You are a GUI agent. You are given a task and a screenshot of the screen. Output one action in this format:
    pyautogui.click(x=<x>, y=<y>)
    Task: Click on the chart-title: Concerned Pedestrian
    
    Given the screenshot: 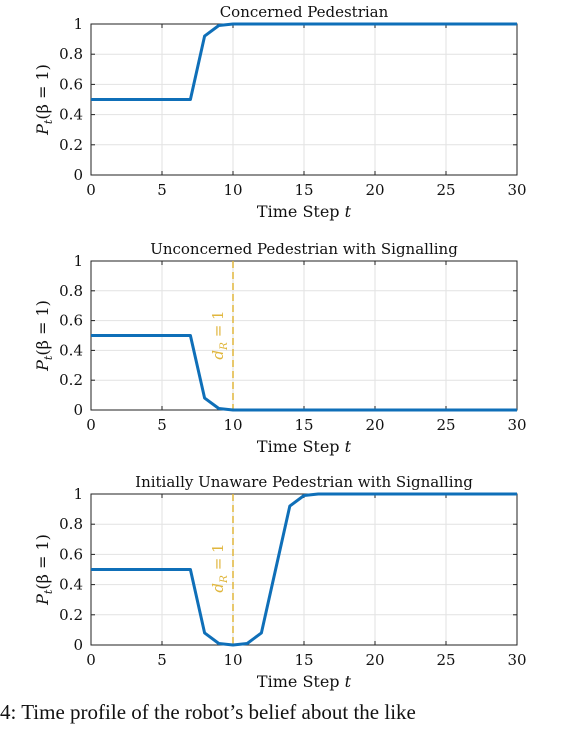 What is the action you would take?
    pyautogui.click(x=304, y=12)
    